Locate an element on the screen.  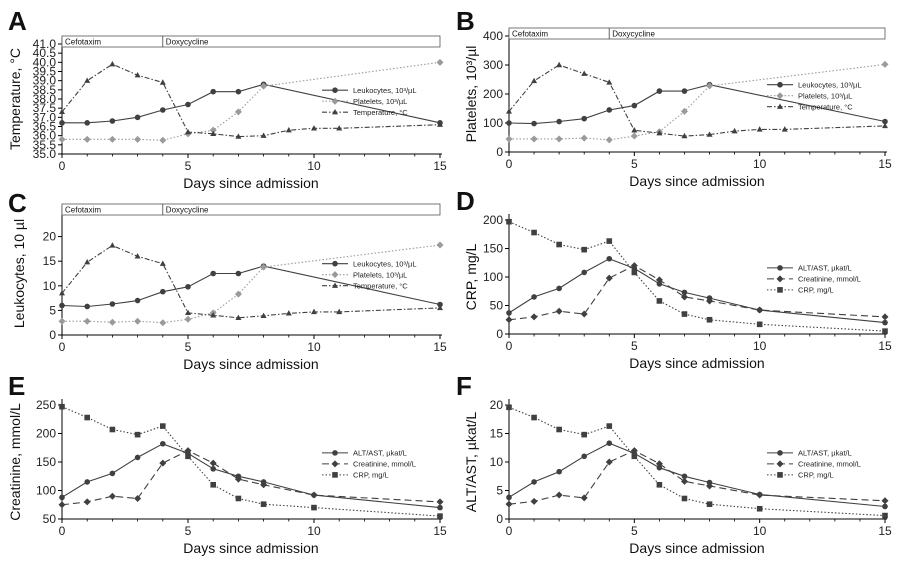
legend-label: CRP, mg/L is located at coordinates (816, 475).